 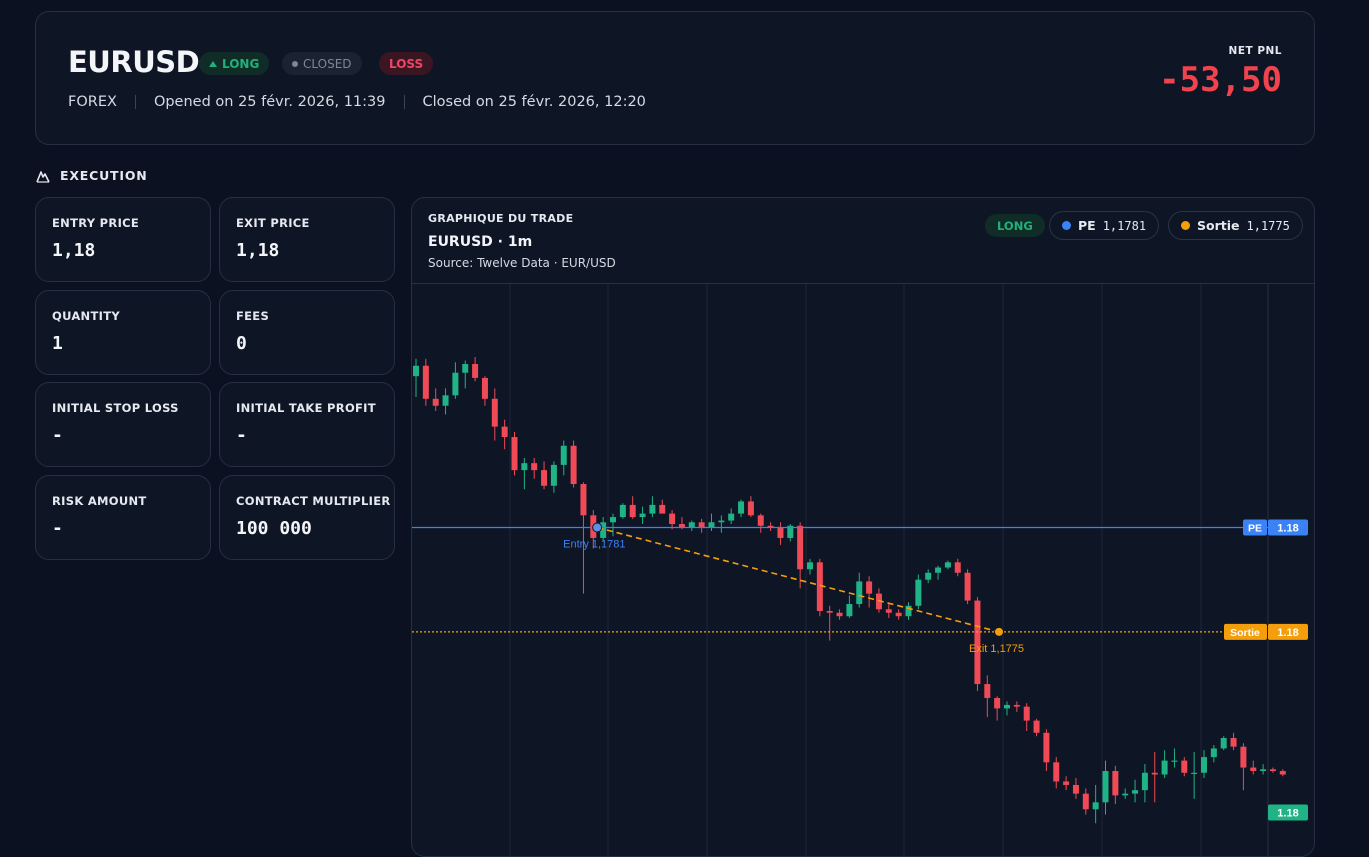 I want to click on trade-path-line, so click(x=798, y=579).